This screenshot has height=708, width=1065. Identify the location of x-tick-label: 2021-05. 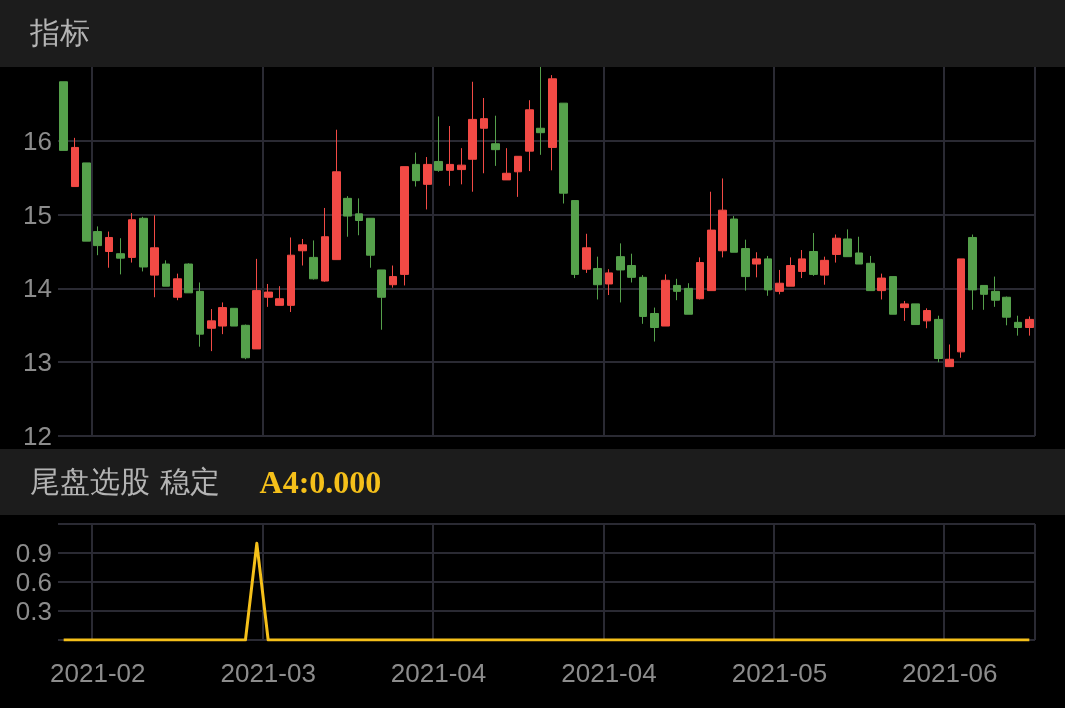
(779, 673).